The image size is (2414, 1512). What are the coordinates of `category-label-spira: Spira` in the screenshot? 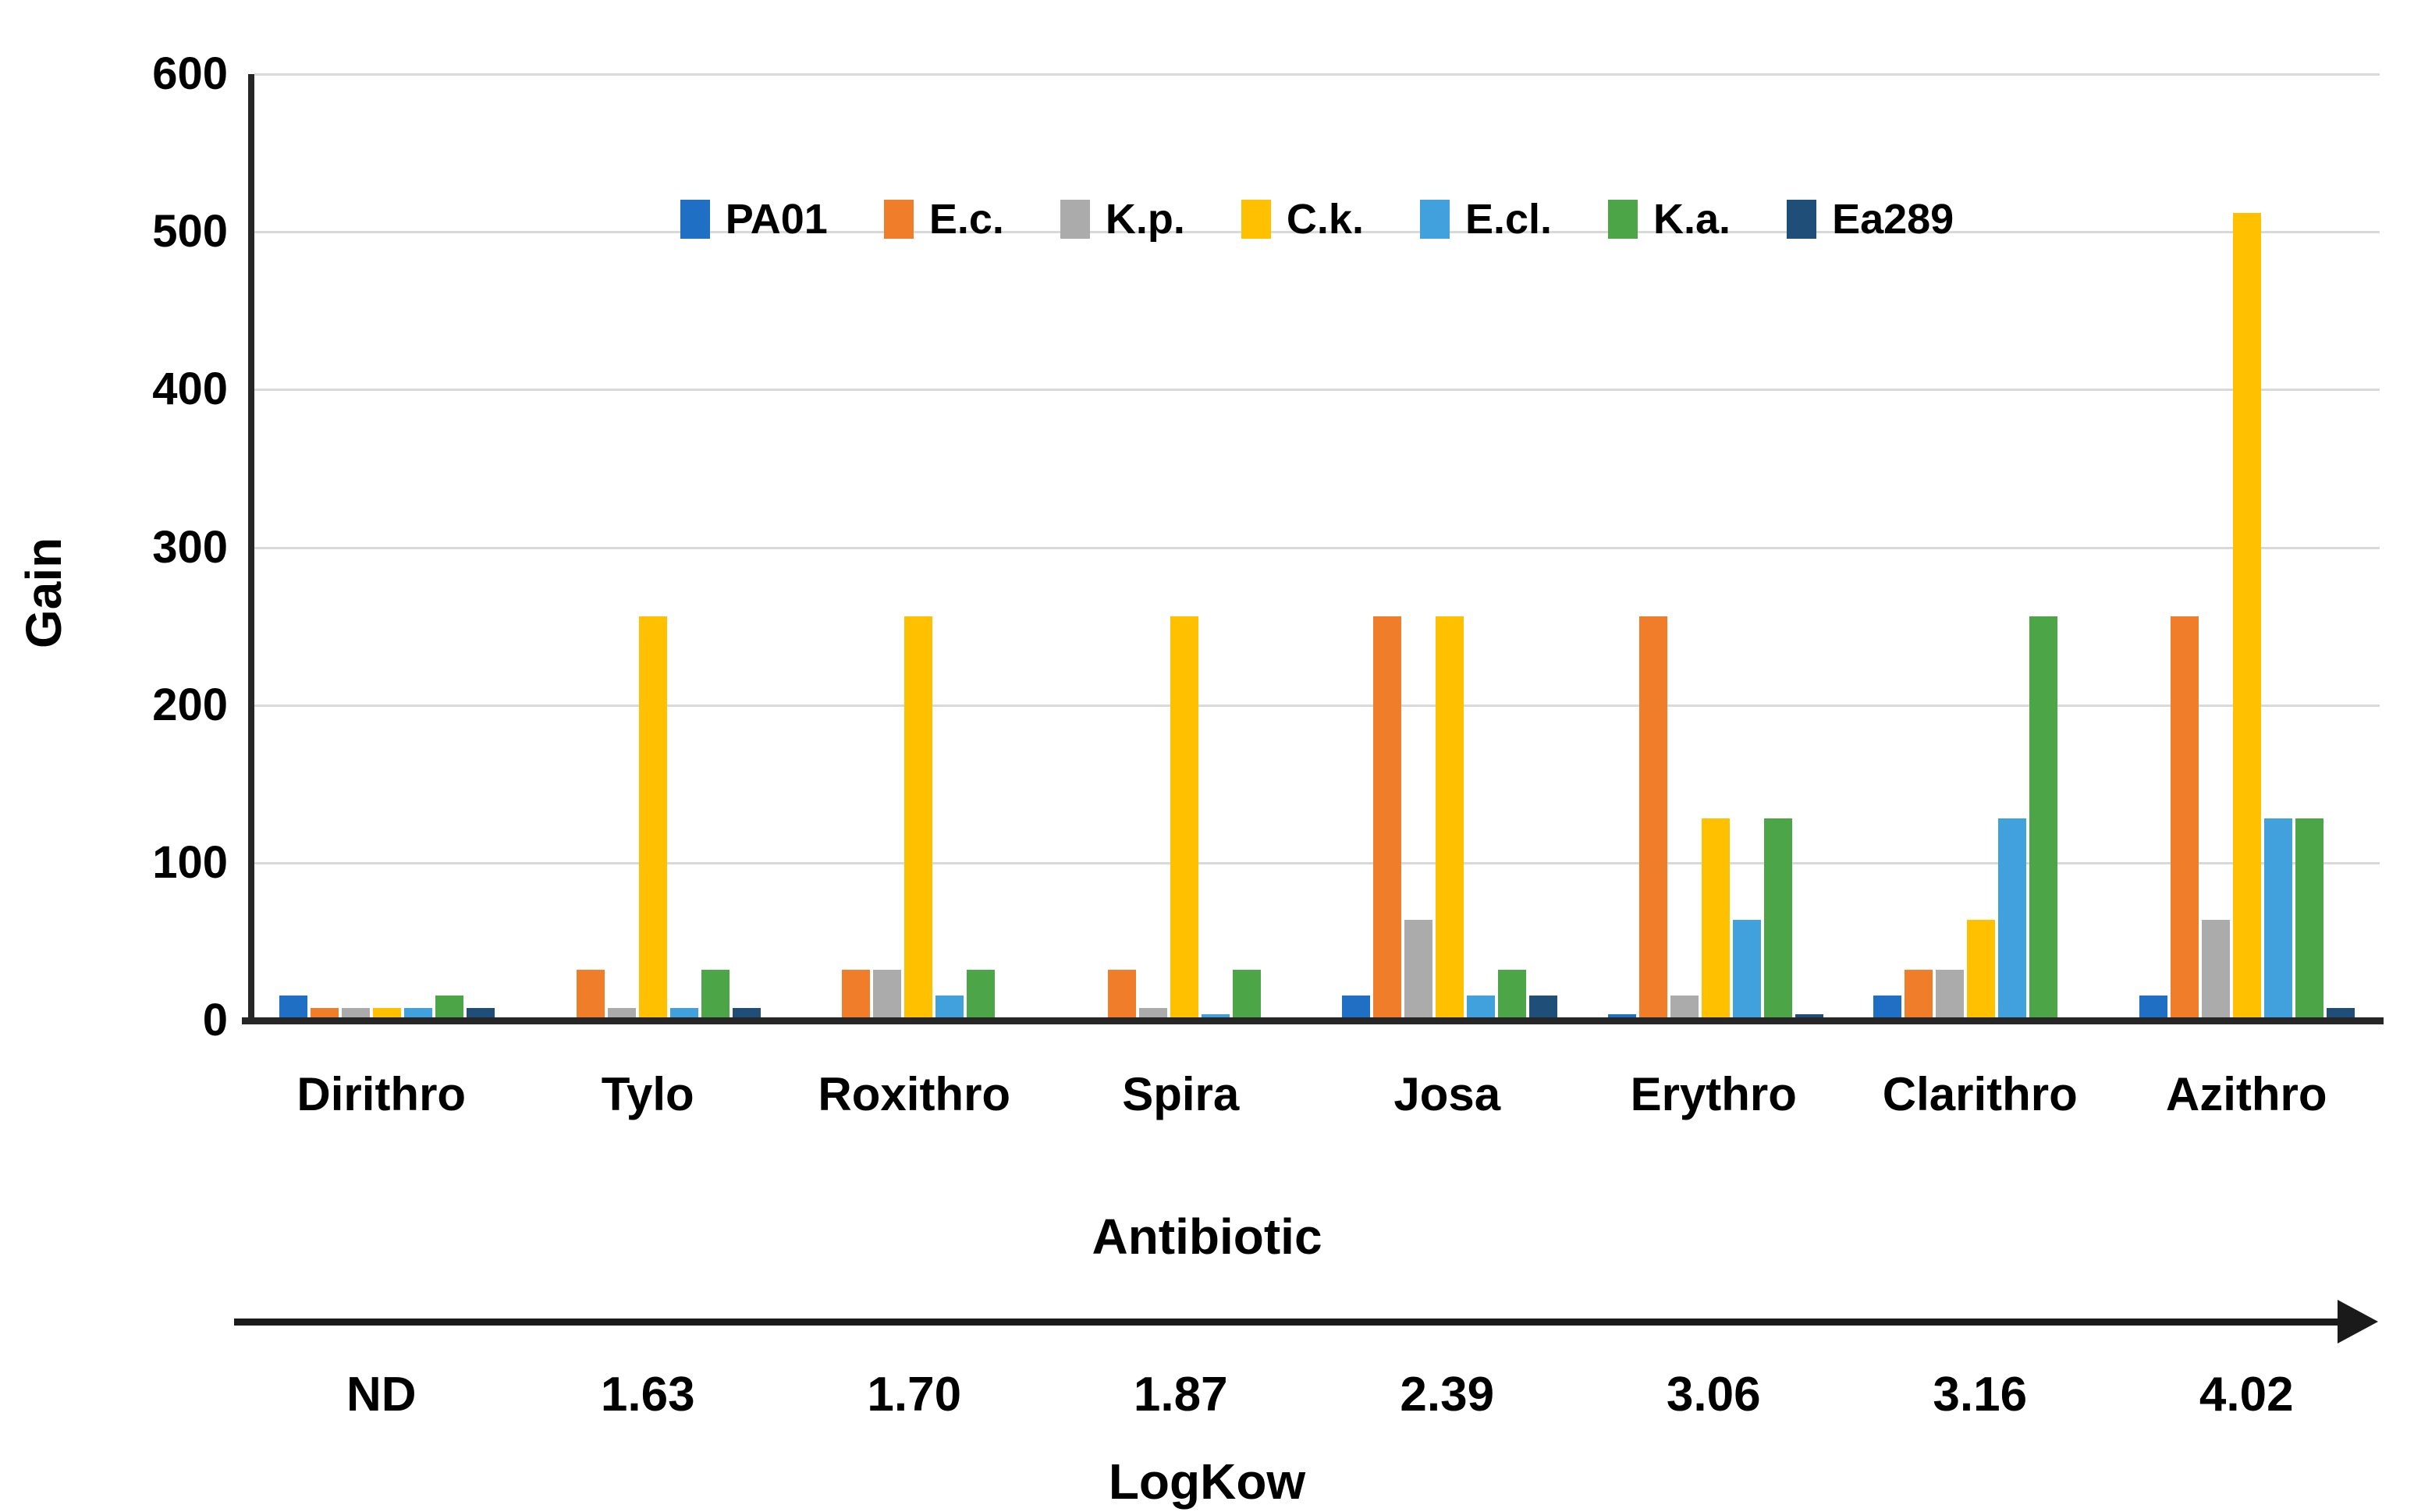 It's located at (1181, 1094).